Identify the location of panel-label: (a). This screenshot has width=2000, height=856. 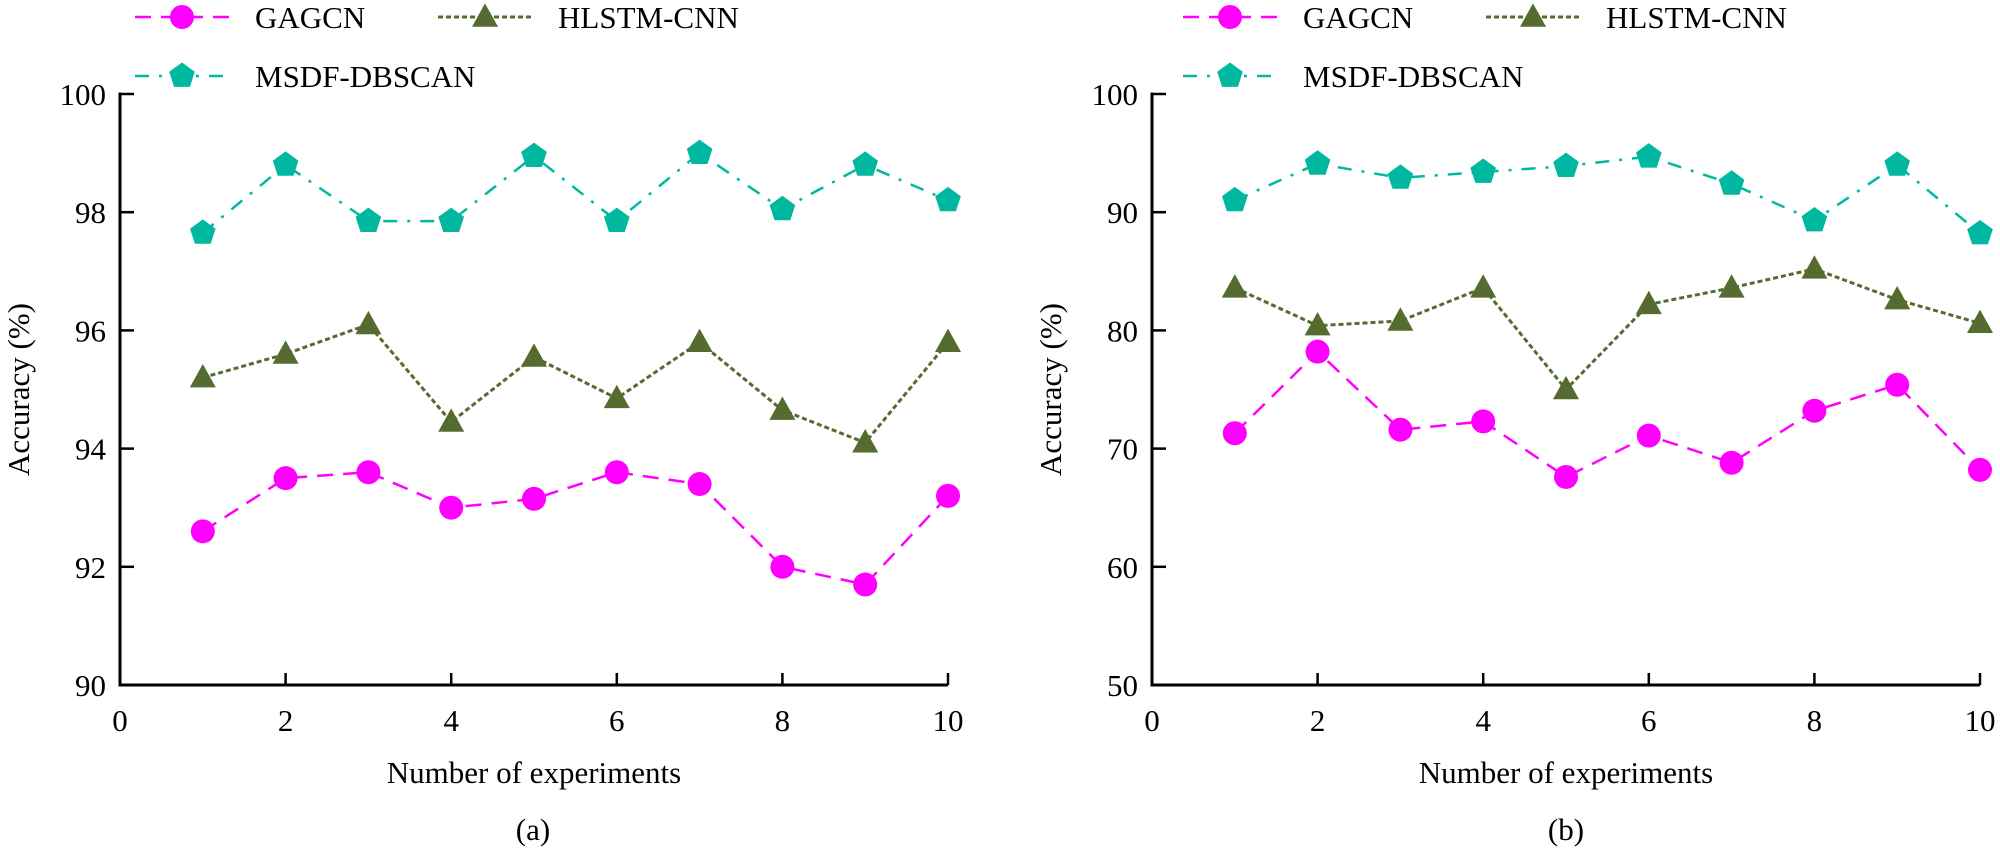
(533, 829).